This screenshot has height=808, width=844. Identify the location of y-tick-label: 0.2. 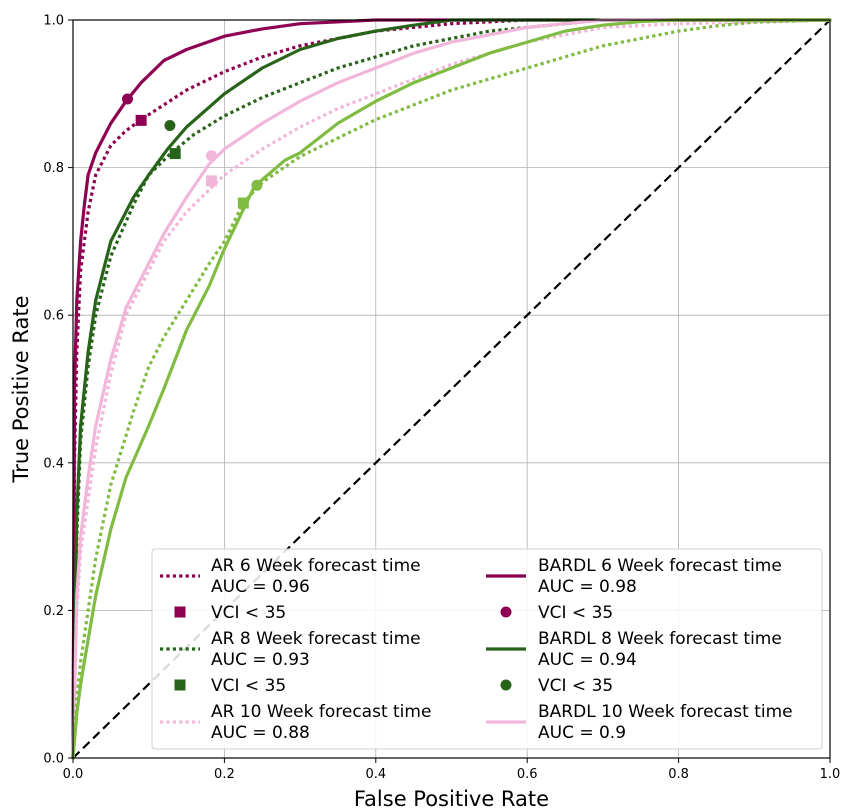
(53, 611).